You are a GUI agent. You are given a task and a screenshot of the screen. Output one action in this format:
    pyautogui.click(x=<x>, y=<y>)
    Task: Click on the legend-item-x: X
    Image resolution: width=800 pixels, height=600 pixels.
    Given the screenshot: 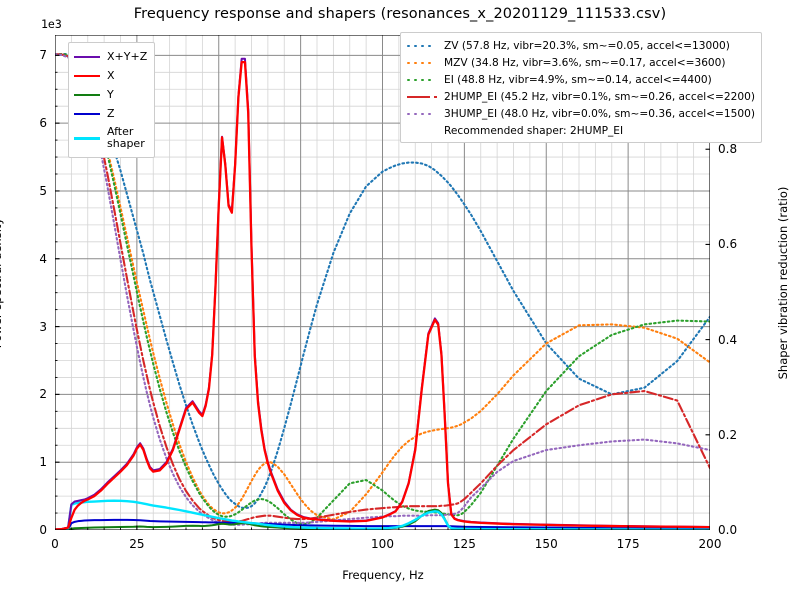 What is the action you would take?
    pyautogui.click(x=110, y=75)
    